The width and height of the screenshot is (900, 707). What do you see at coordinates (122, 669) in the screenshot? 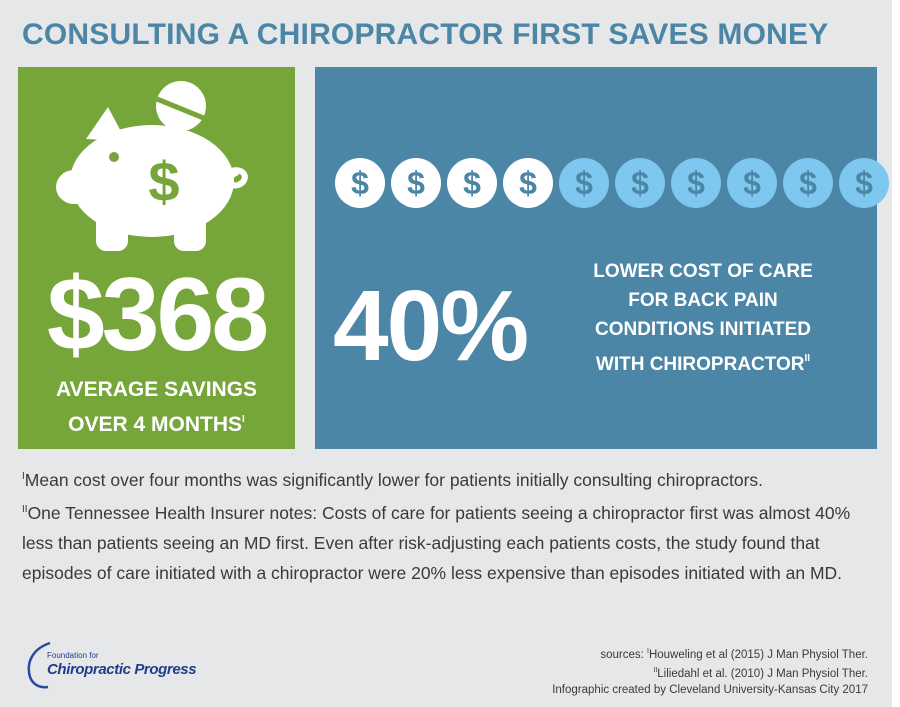
I see `logo-big-text: Chiropractic Progress` at bounding box center [122, 669].